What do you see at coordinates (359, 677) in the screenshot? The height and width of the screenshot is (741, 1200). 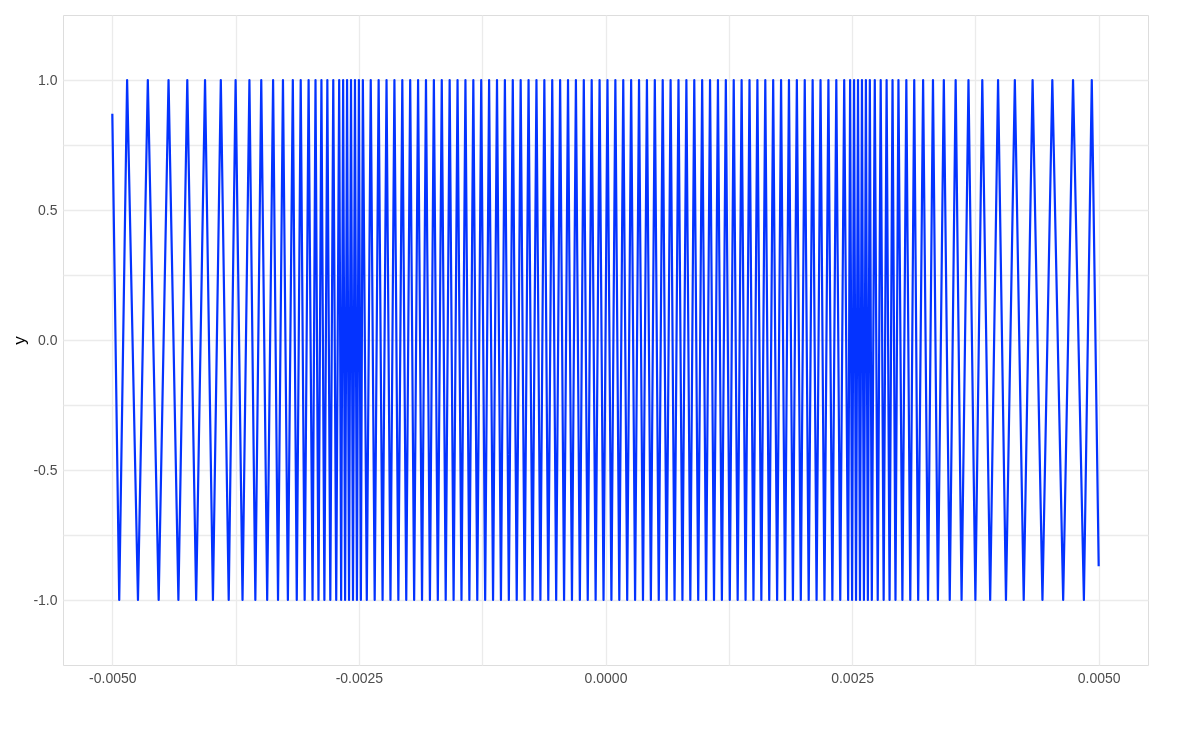 I see `x-tick-label: -0.0025` at bounding box center [359, 677].